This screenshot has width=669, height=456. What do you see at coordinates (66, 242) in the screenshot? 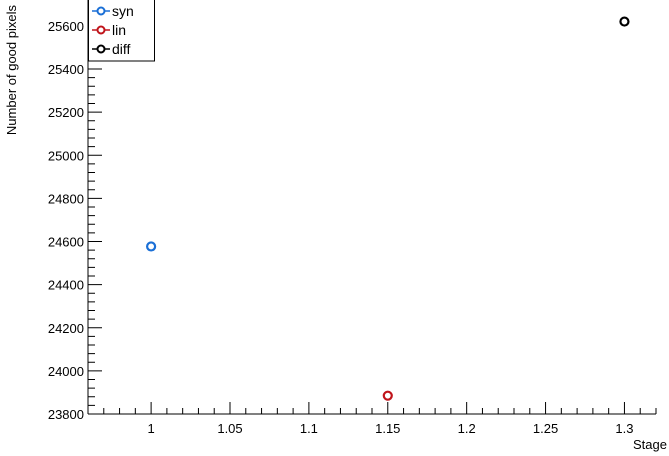
I see `y-tick-label: 24600` at bounding box center [66, 242].